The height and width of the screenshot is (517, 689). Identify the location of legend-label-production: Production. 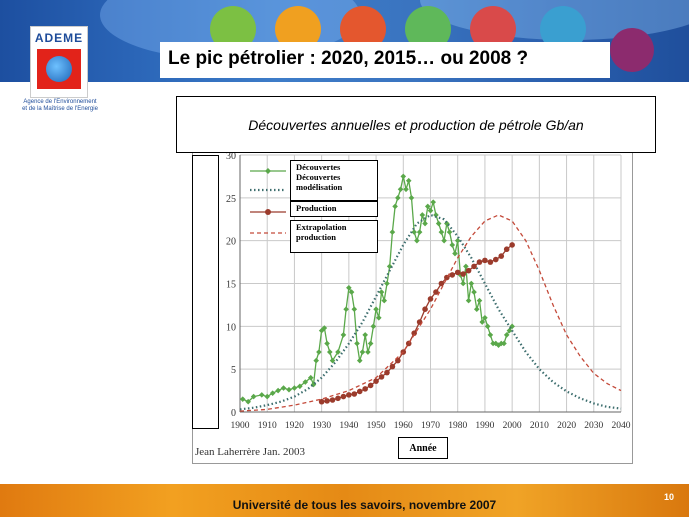
(316, 208).